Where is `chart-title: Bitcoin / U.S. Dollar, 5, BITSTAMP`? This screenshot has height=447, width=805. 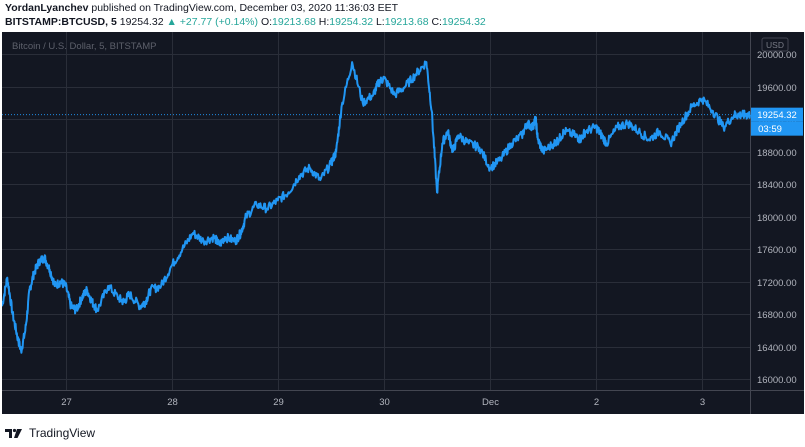 chart-title: Bitcoin / U.S. Dollar, 5, BITSTAMP is located at coordinates (84, 46).